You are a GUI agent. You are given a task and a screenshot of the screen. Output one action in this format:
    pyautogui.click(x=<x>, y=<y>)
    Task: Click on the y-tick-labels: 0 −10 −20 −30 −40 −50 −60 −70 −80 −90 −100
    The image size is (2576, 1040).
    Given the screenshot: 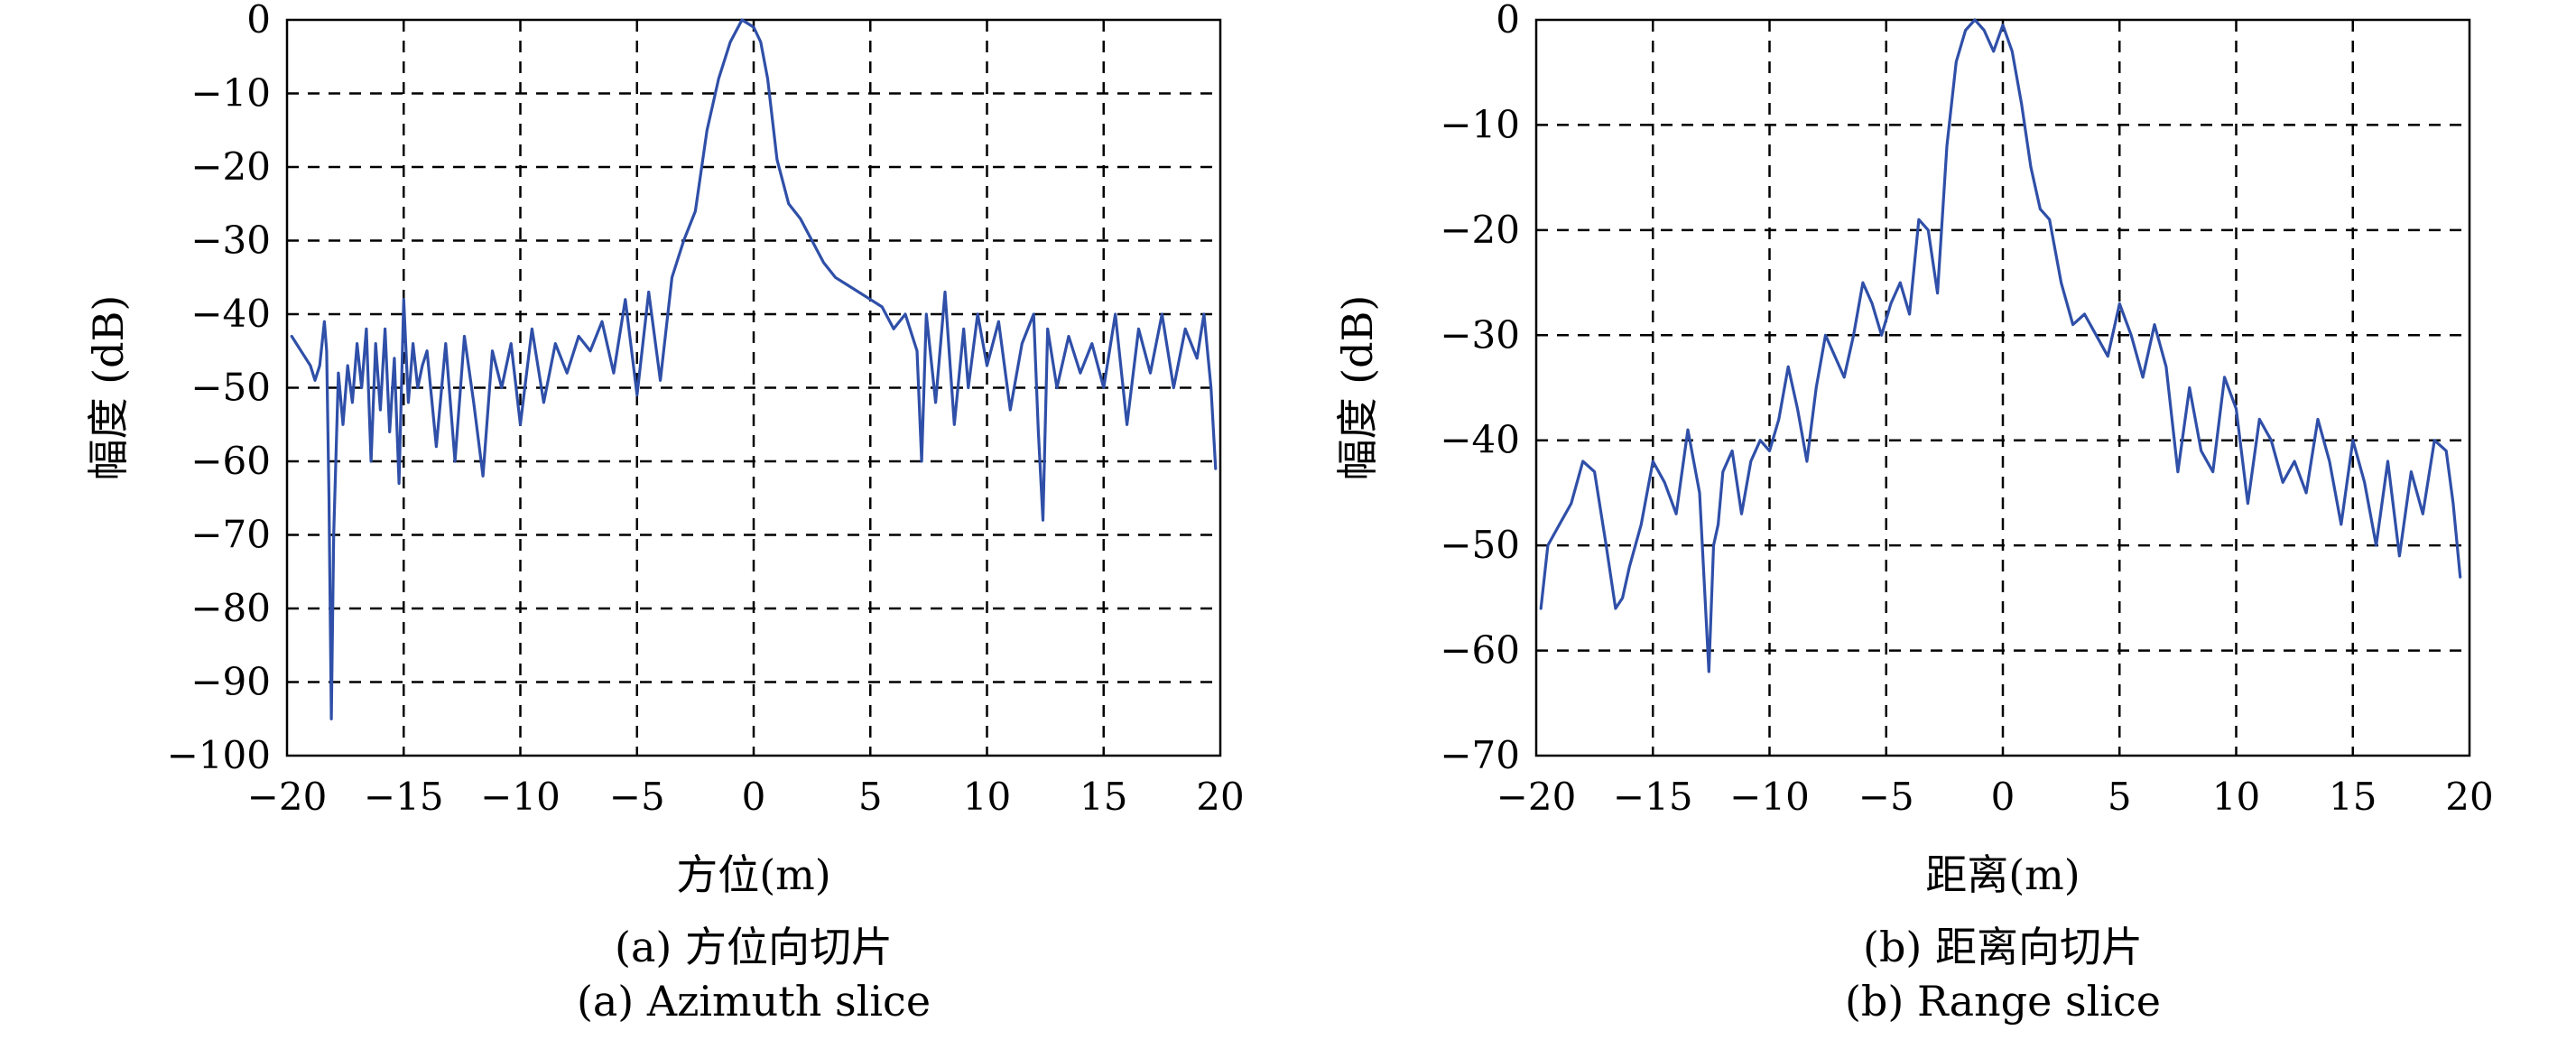 What is the action you would take?
    pyautogui.click(x=219, y=388)
    